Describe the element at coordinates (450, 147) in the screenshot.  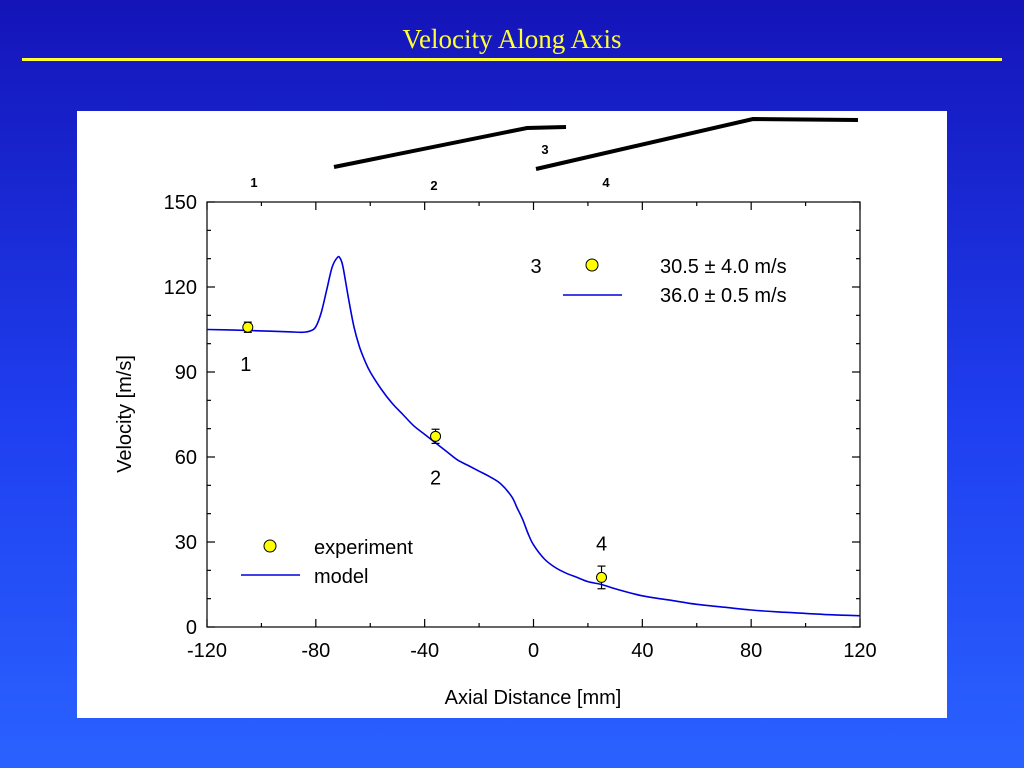
I see `schematic-segment-left` at that location.